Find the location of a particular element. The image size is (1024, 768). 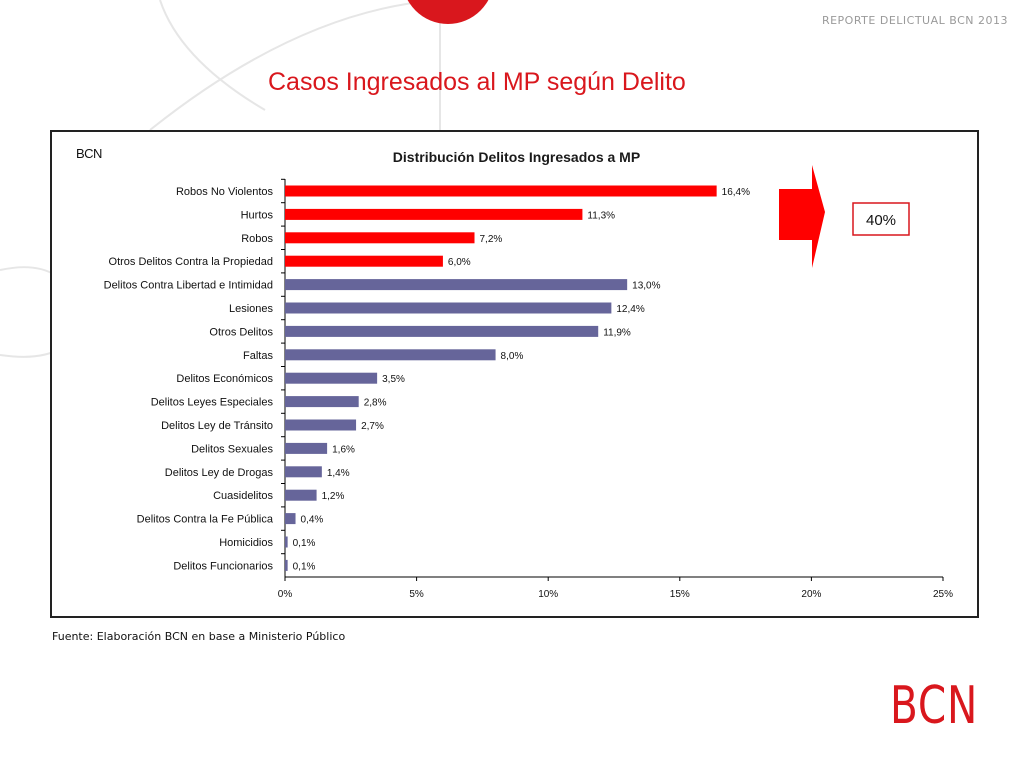

data-label: 16,4% is located at coordinates (736, 192).